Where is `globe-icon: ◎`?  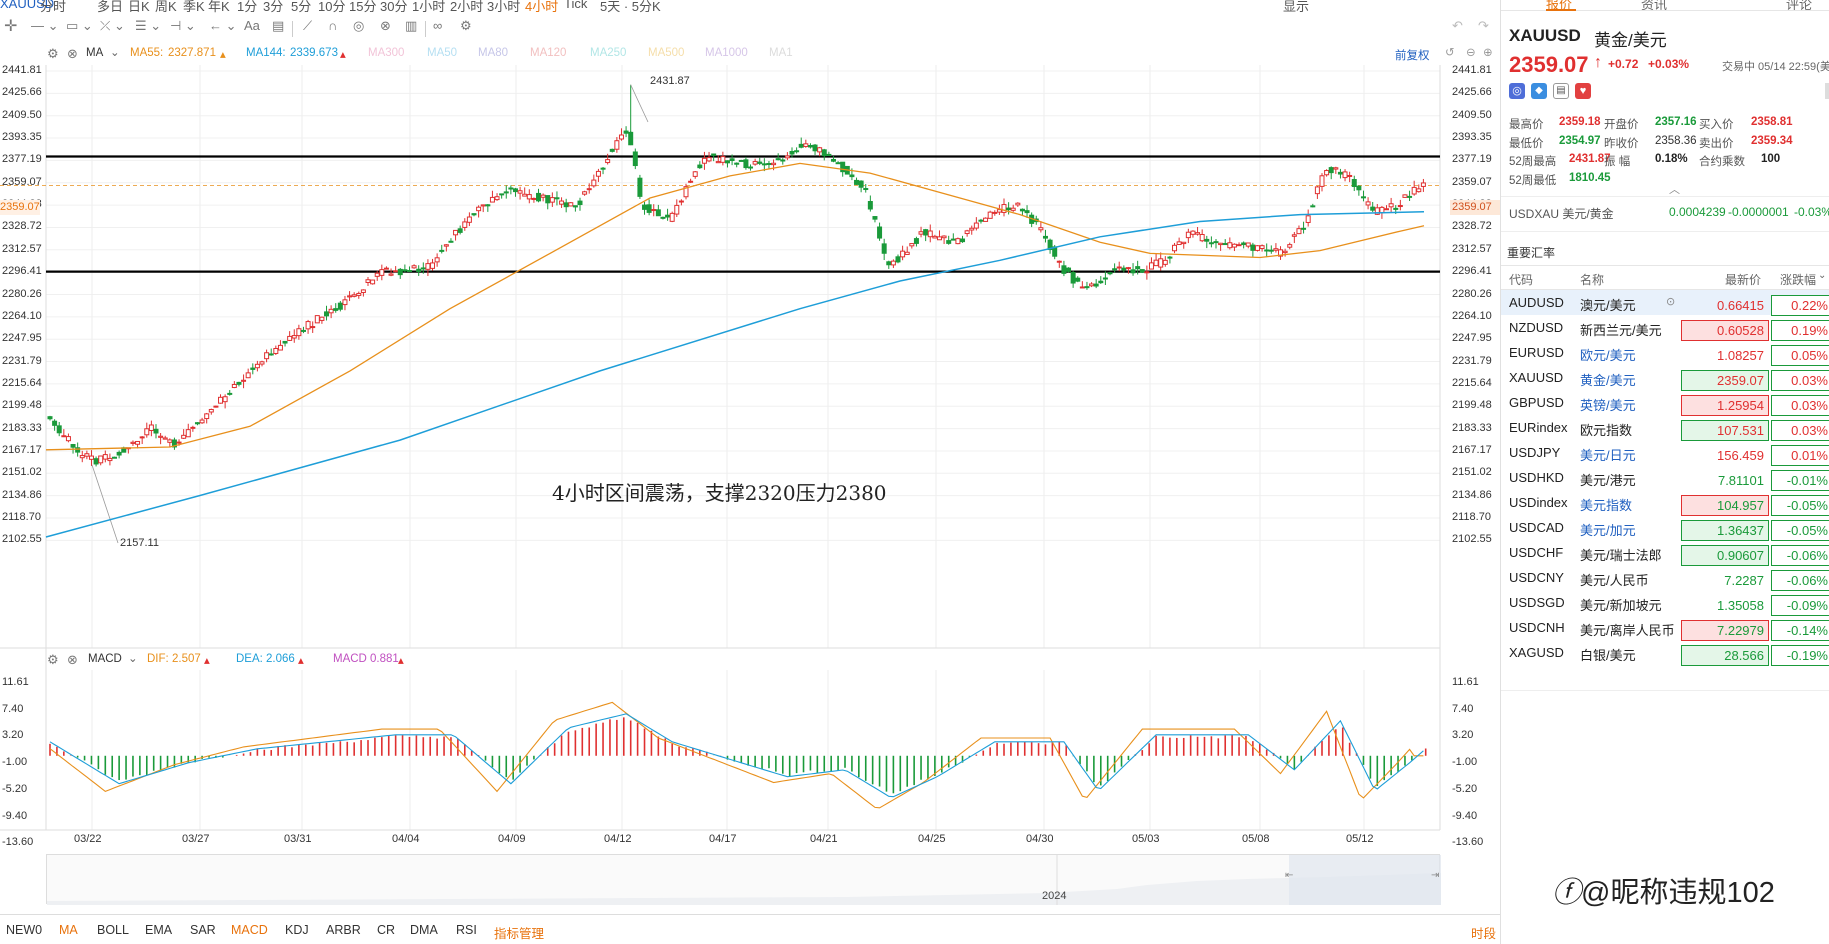
globe-icon: ◎ is located at coordinates (1517, 91).